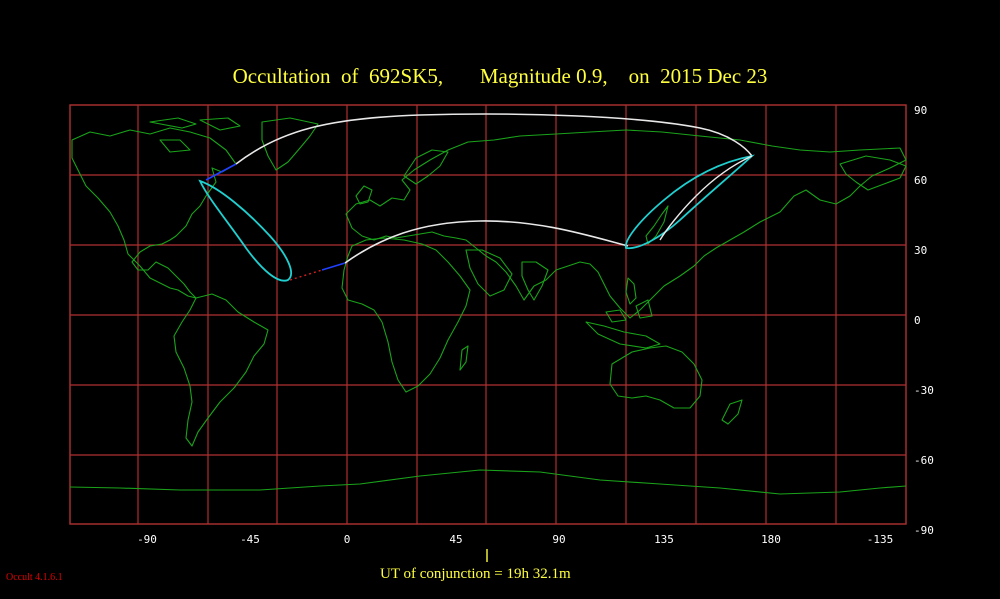 The width and height of the screenshot is (1000, 599). I want to click on coast-north-america, so click(154, 213).